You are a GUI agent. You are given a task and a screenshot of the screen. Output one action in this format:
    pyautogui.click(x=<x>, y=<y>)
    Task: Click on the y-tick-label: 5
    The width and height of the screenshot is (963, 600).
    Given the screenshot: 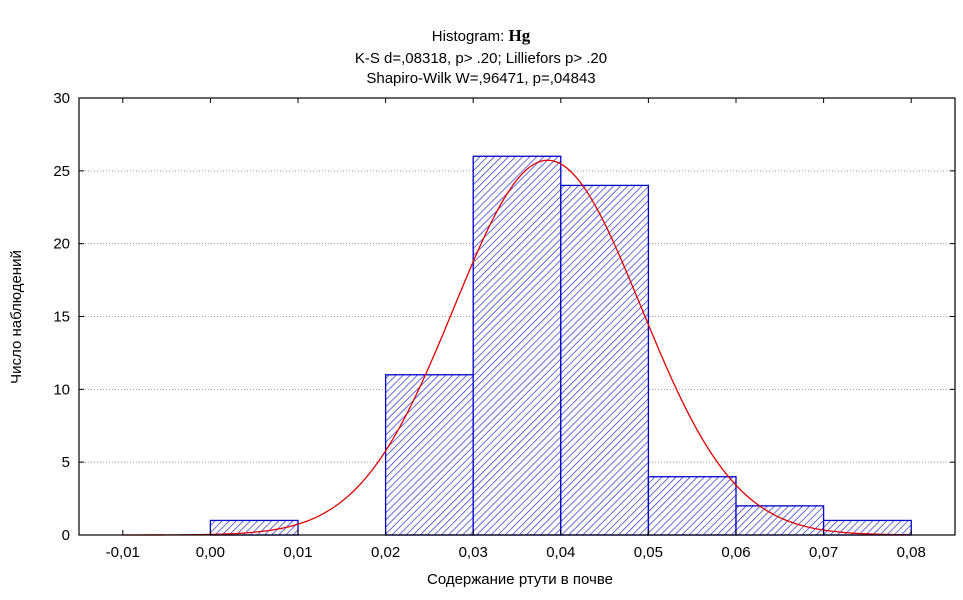 What is the action you would take?
    pyautogui.click(x=66, y=462)
    